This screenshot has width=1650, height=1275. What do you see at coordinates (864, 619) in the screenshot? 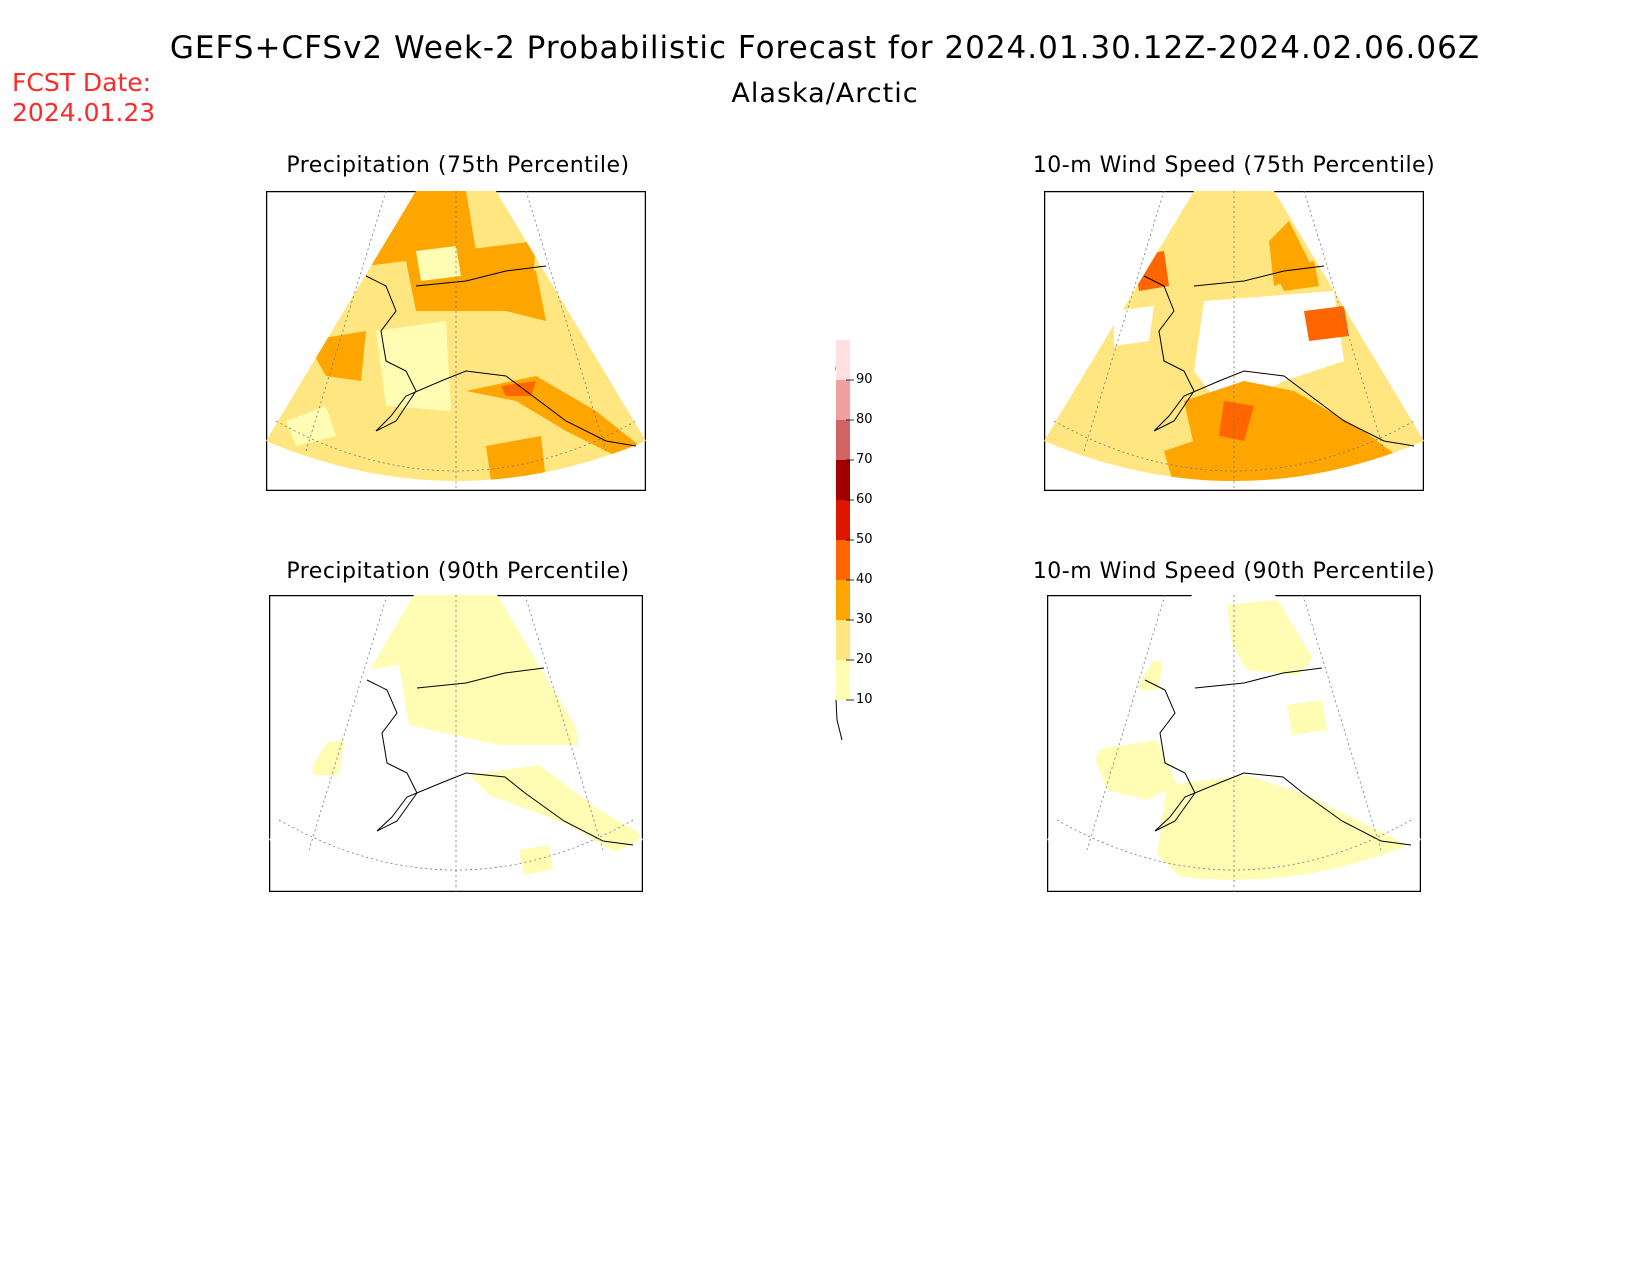
I see `colorbar-tick-label: 30` at bounding box center [864, 619].